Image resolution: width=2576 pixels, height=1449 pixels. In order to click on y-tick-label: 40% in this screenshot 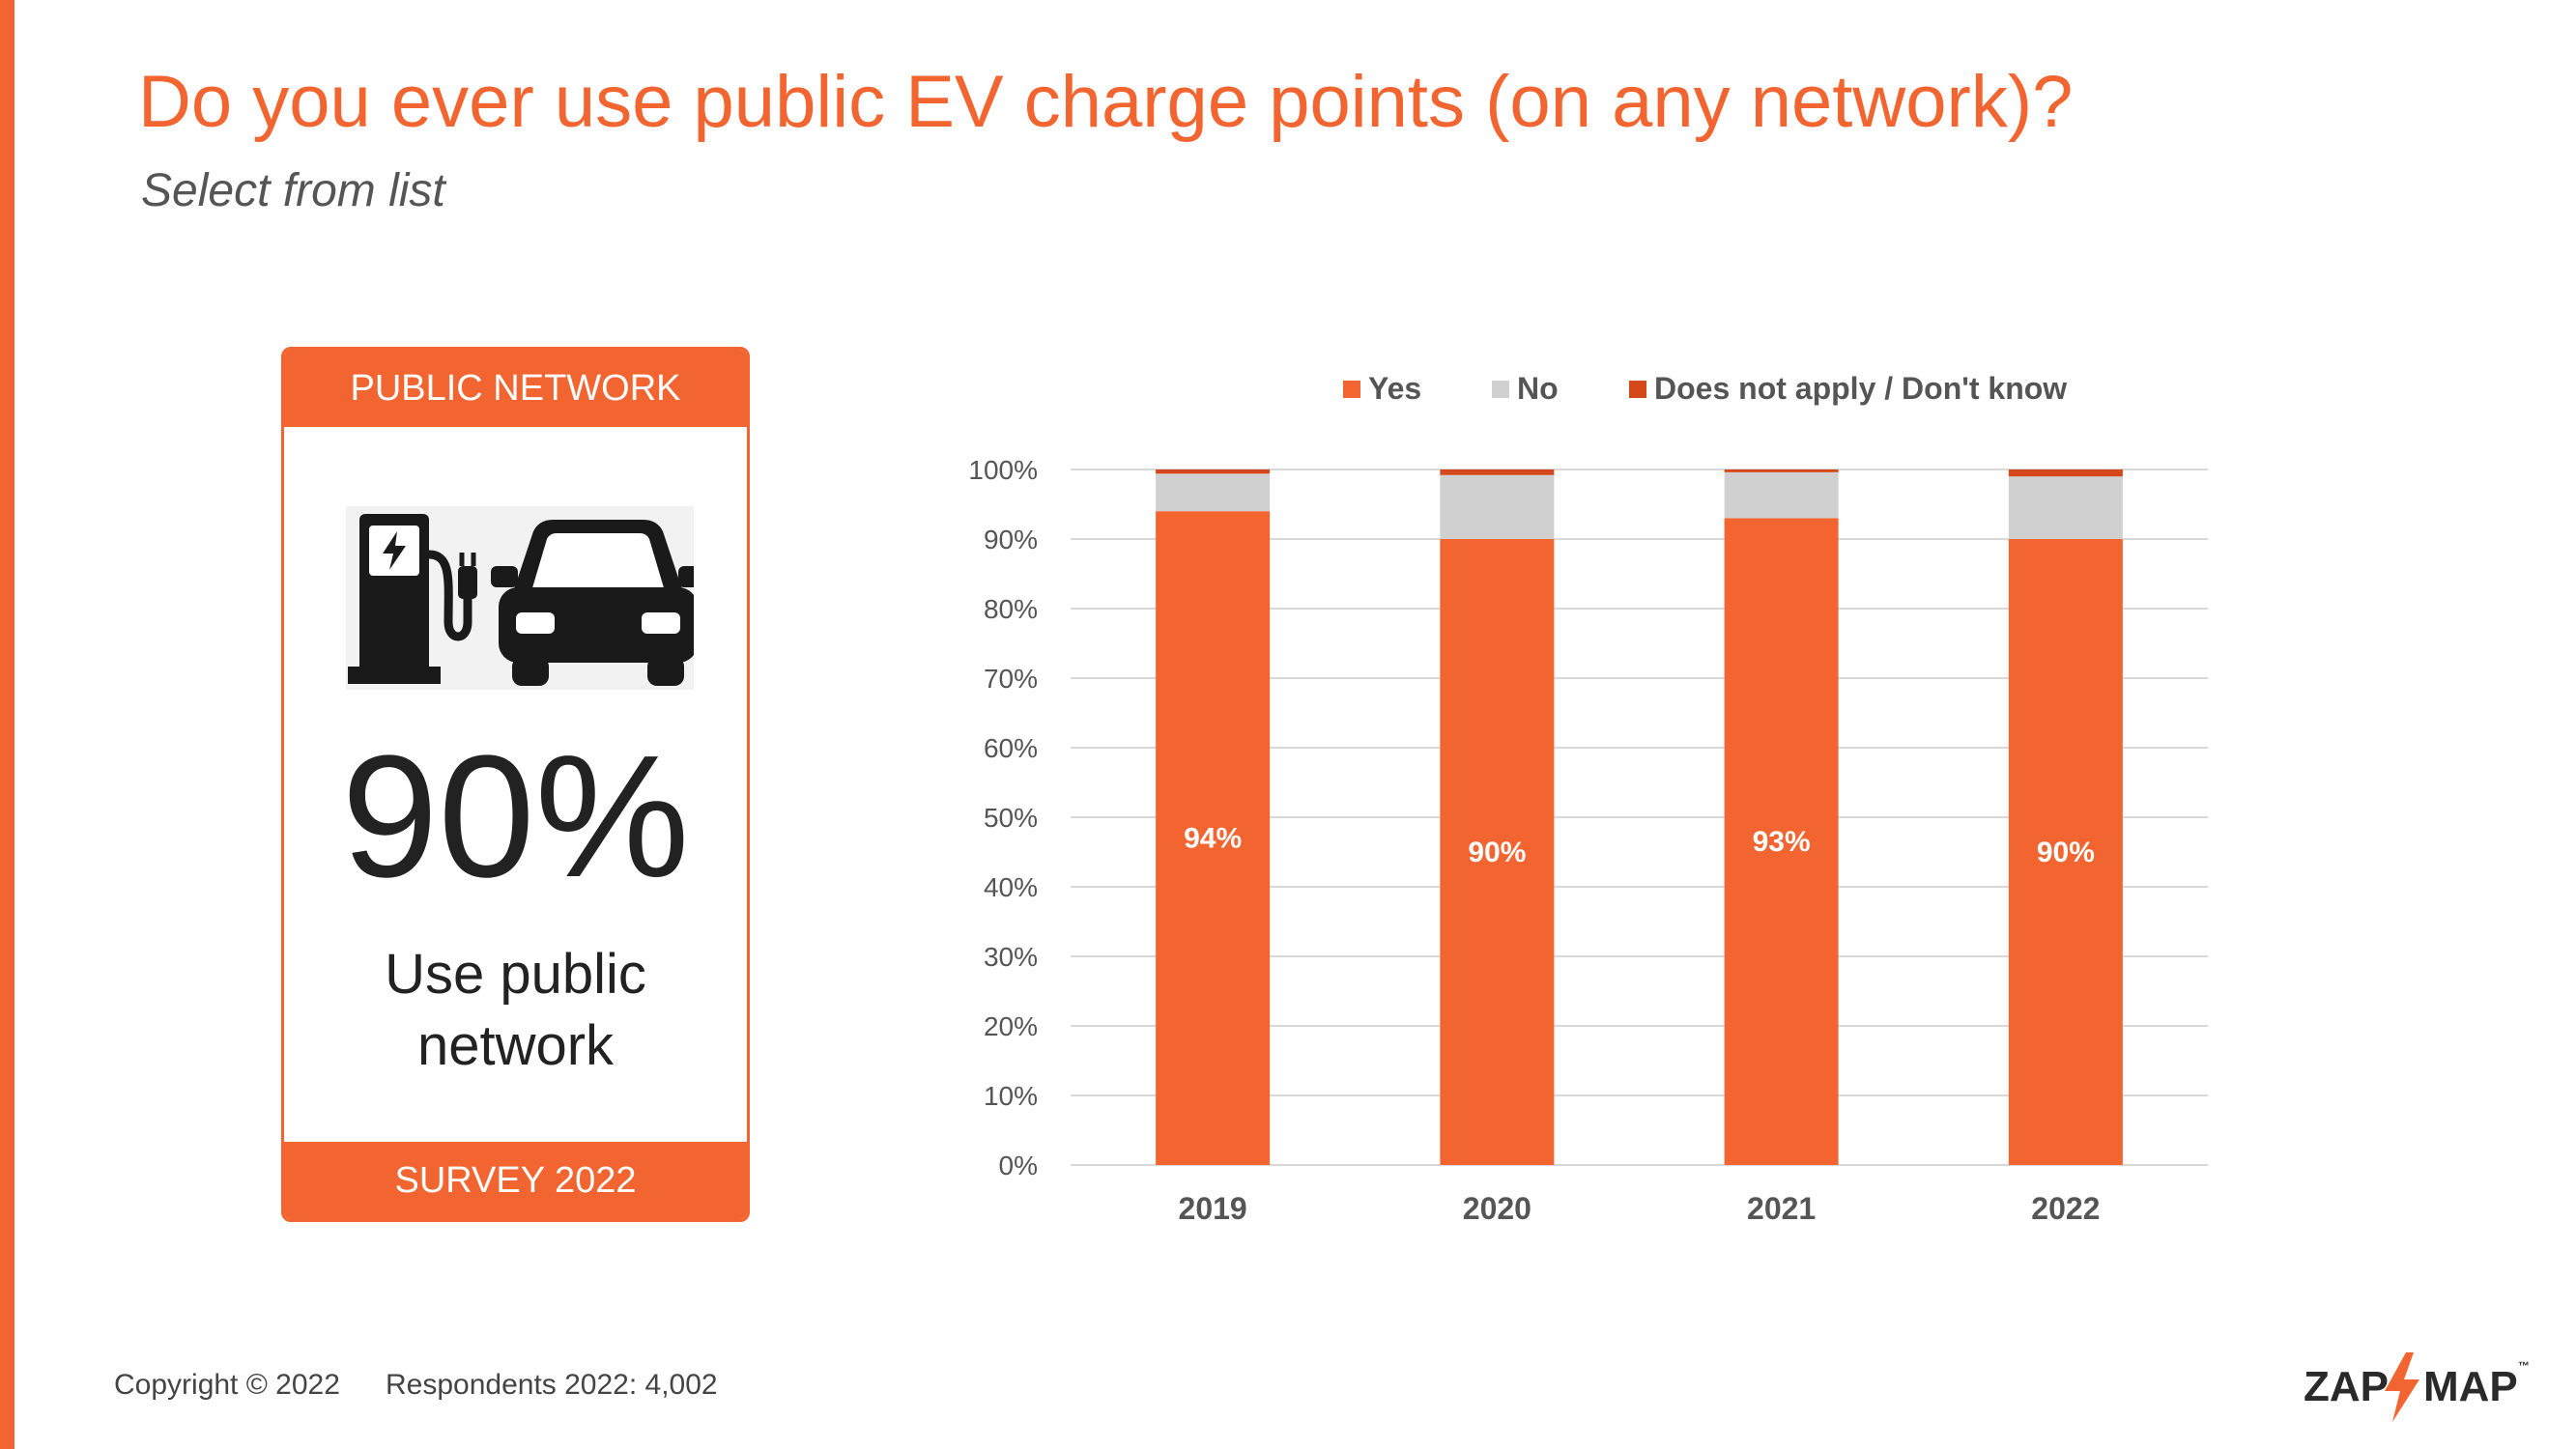, I will do `click(1011, 887)`.